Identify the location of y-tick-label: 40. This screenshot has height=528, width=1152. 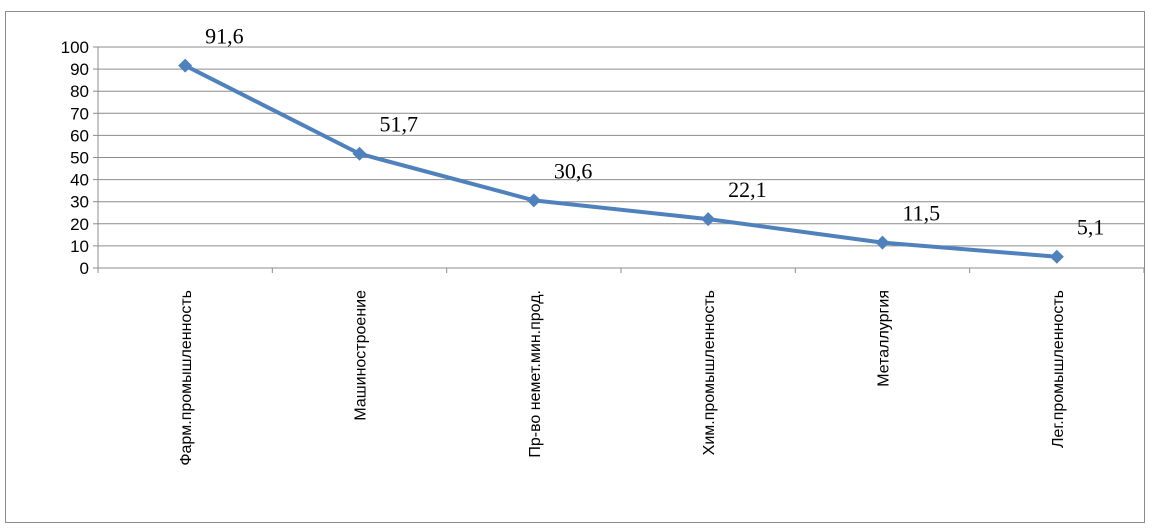
(79, 180).